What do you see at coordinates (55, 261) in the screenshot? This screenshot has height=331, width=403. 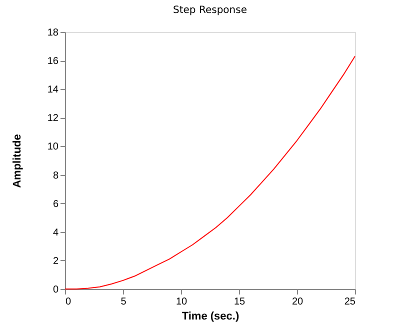 I see `y-tick-label: 2` at bounding box center [55, 261].